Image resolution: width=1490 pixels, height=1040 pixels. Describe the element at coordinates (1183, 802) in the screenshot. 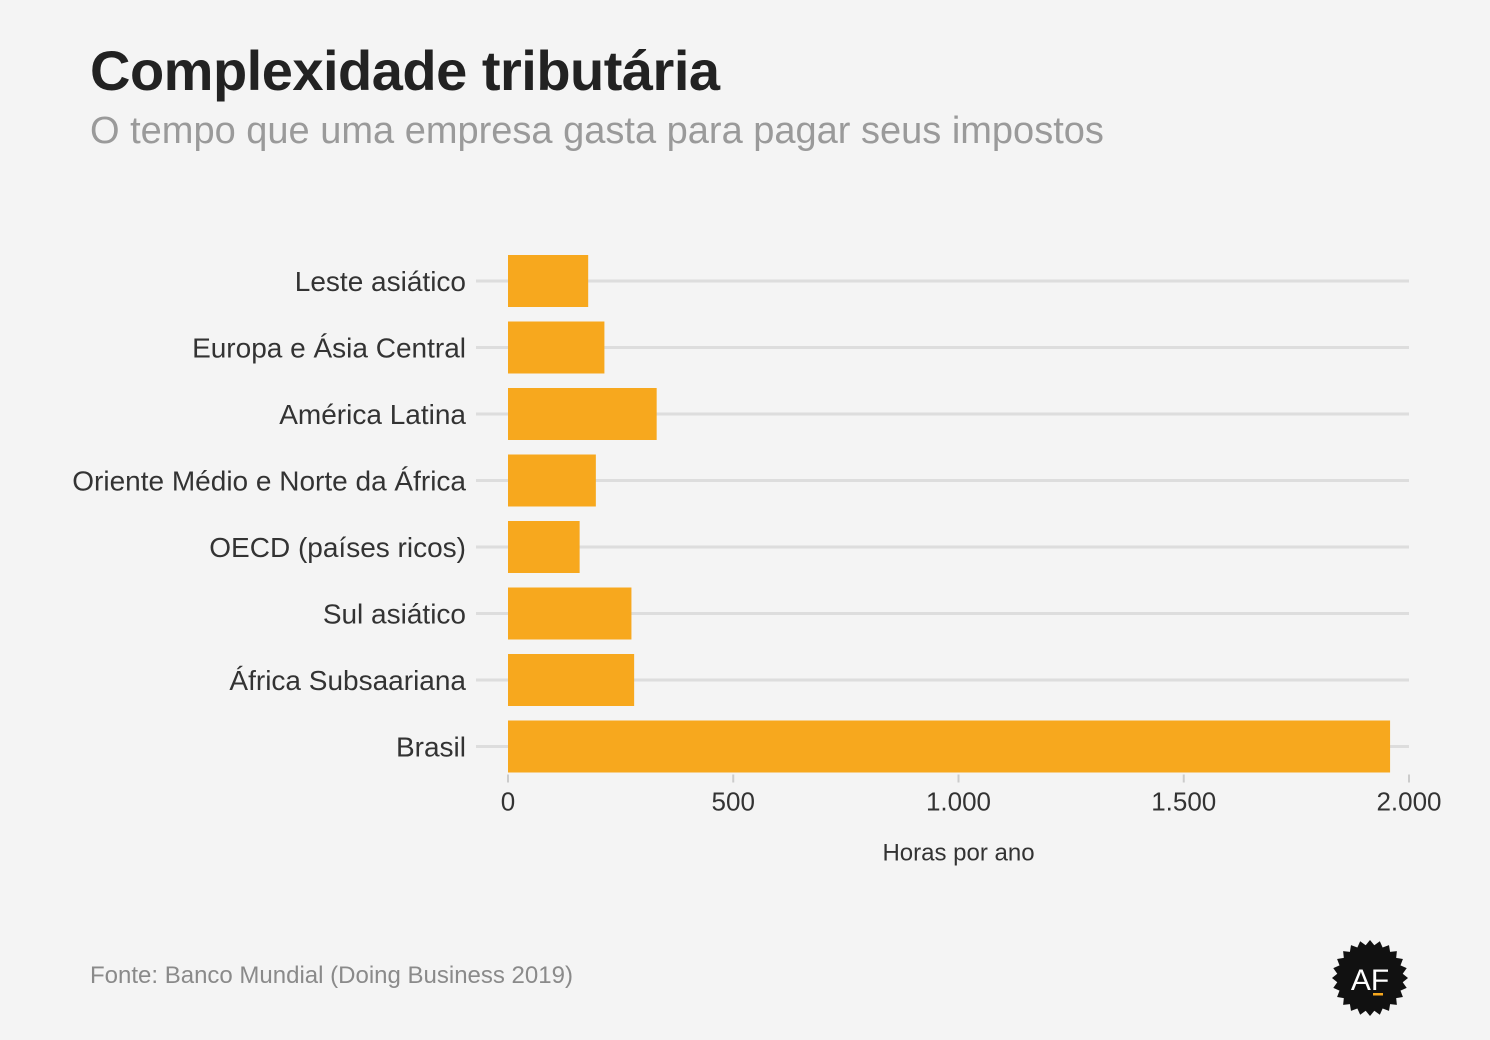

I see `x-tick-label: 1.500` at that location.